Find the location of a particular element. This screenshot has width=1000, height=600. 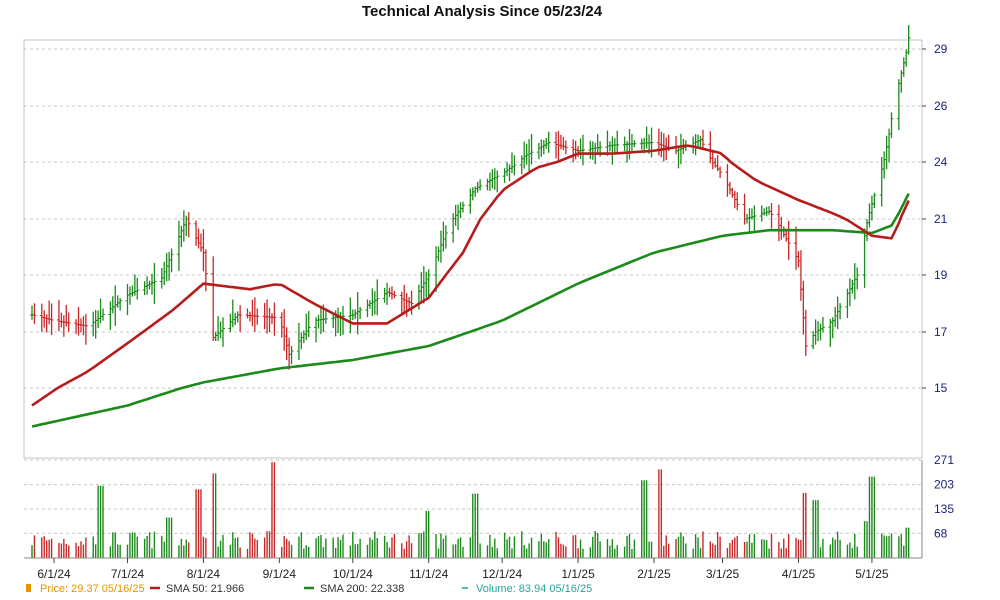

y-tick-label: 19 is located at coordinates (941, 275).